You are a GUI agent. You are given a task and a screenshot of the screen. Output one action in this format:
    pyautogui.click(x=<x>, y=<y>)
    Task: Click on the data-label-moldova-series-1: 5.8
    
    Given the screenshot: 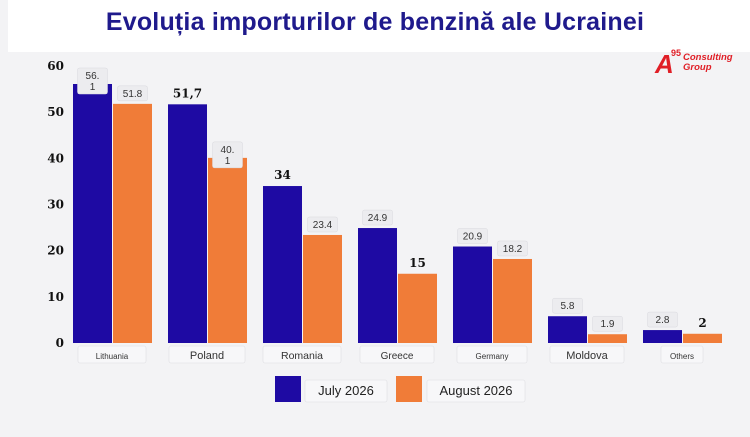 What is the action you would take?
    pyautogui.click(x=568, y=306)
    